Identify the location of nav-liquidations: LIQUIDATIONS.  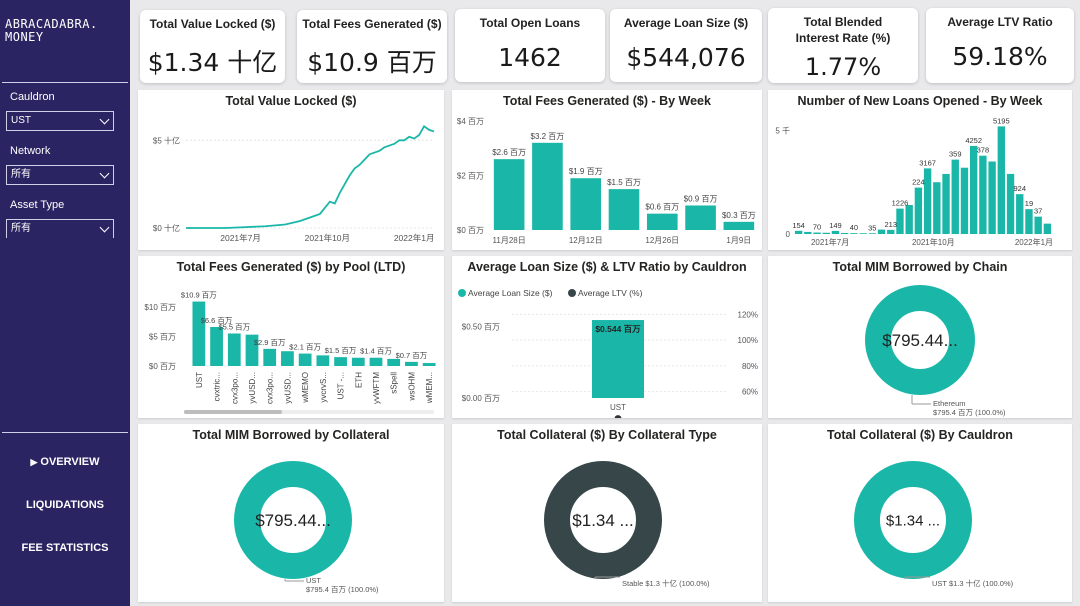
(64, 505).